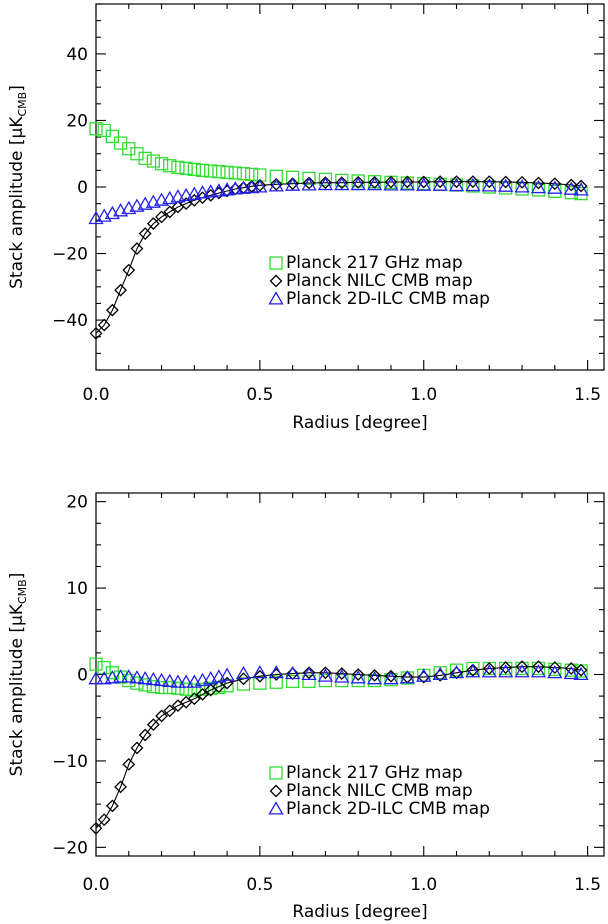 Image resolution: width=608 pixels, height=924 pixels. Describe the element at coordinates (77, 589) in the screenshot. I see `y-tick-label: 10` at that location.